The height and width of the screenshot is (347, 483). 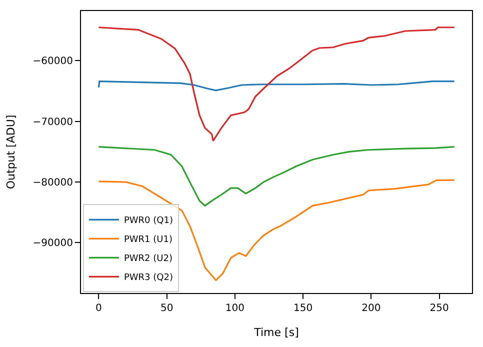 What do you see at coordinates (52, 62) in the screenshot?
I see `y-tick-label: −60000` at bounding box center [52, 62].